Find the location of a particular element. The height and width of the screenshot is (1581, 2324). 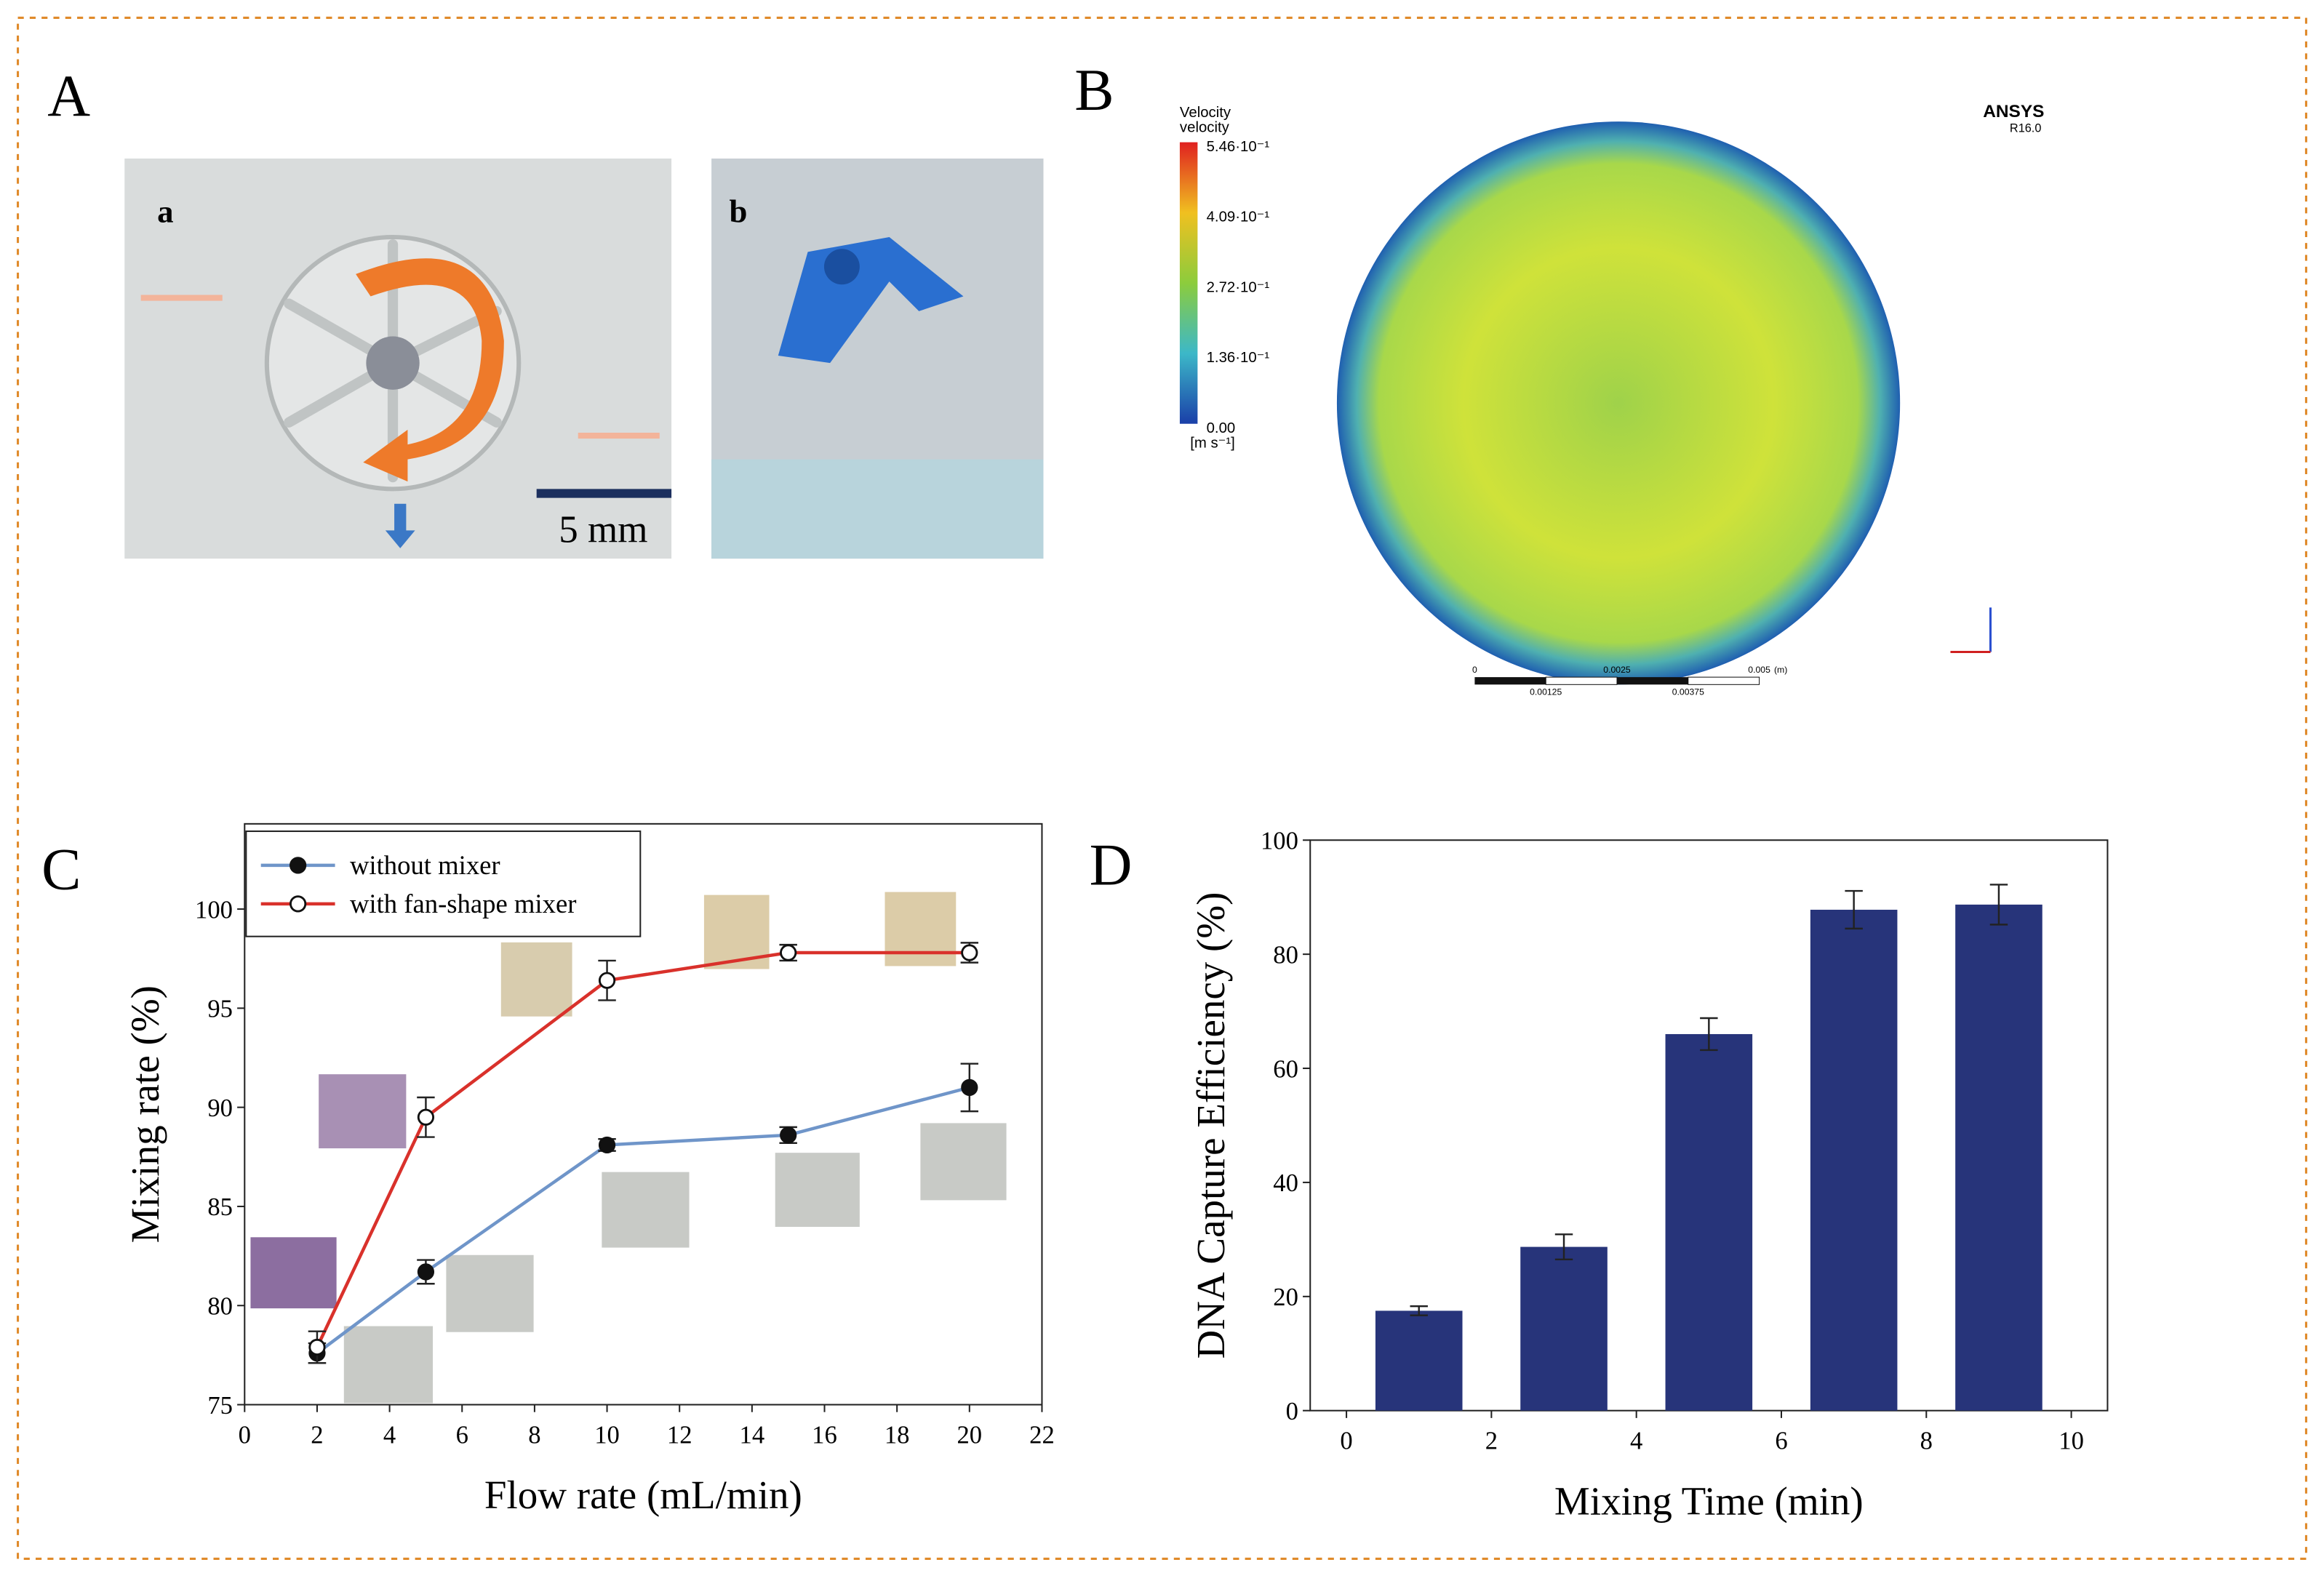

y-tick-label: 75 is located at coordinates (220, 1406).